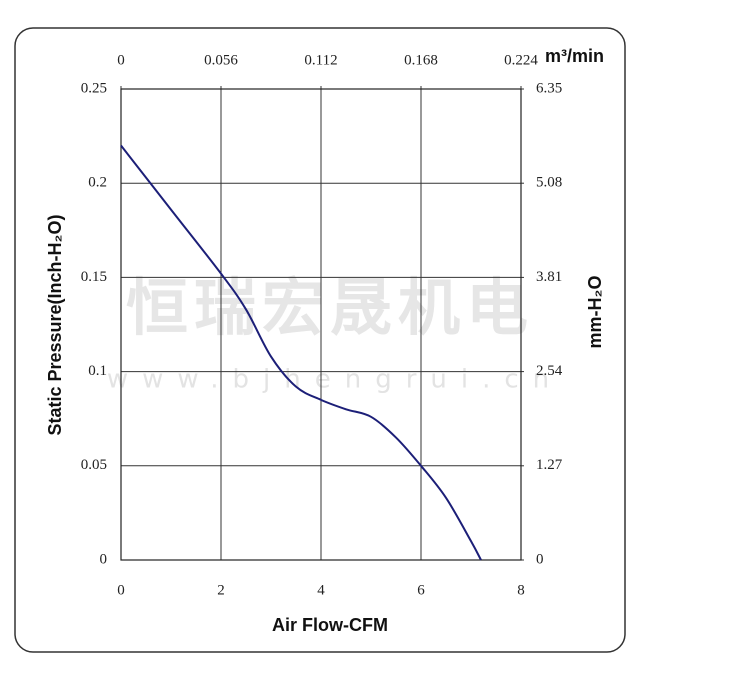 The width and height of the screenshot is (750, 678). I want to click on y-tick-label: 0.1, so click(97, 371).